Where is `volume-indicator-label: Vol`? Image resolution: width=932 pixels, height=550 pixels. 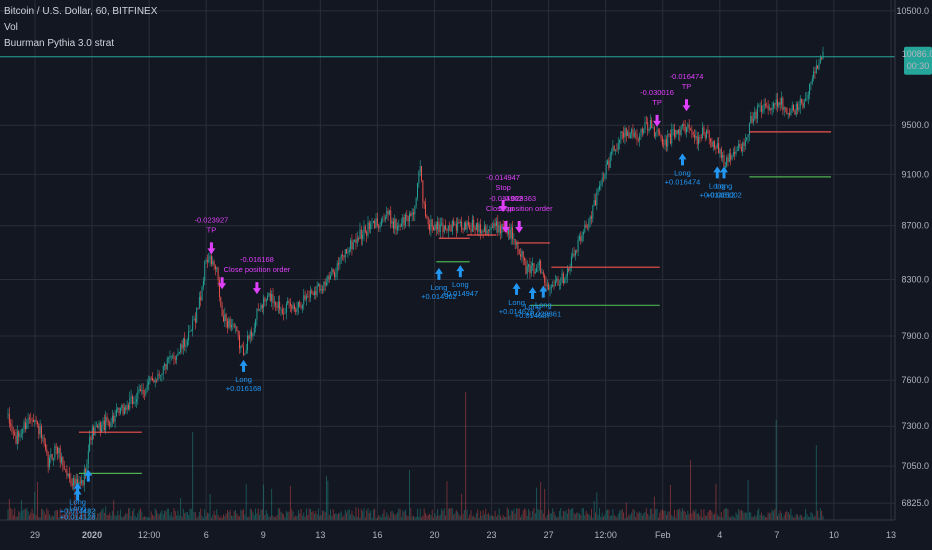 volume-indicator-label: Vol is located at coordinates (11, 27).